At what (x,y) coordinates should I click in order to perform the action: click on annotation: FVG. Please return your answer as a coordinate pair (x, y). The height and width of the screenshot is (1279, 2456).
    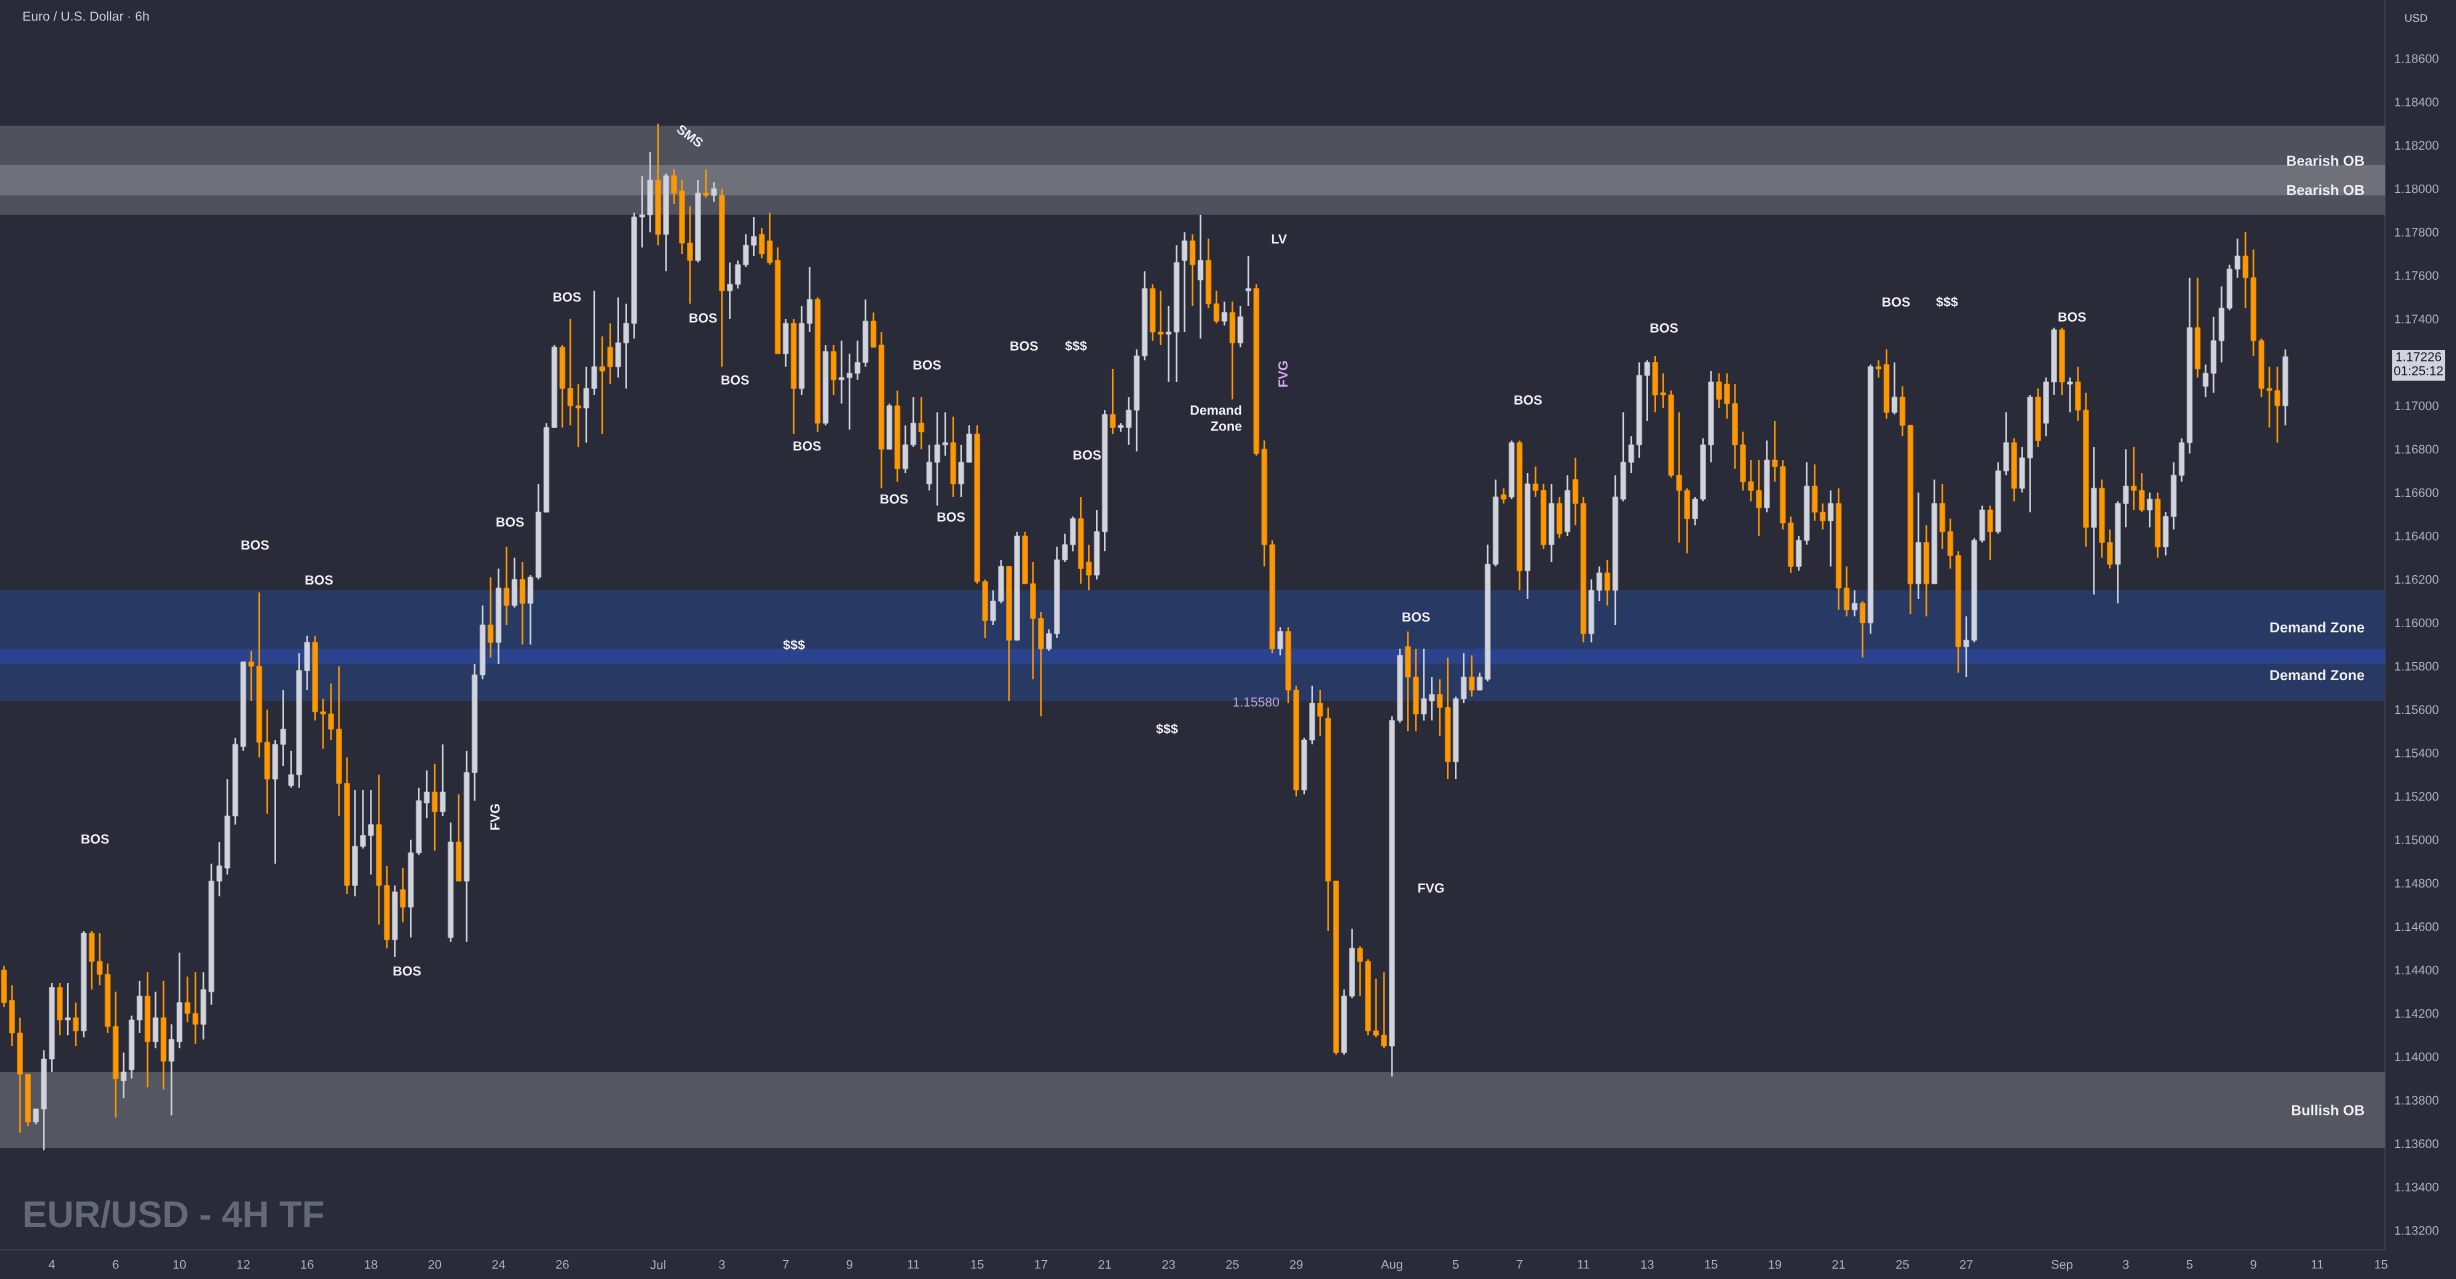
    Looking at the image, I should click on (1431, 888).